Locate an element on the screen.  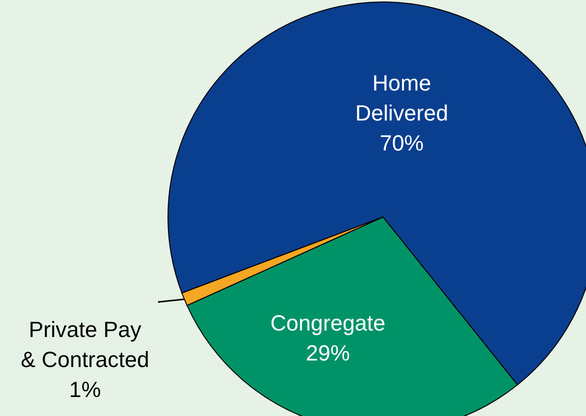
data-label: 70% is located at coordinates (402, 143).